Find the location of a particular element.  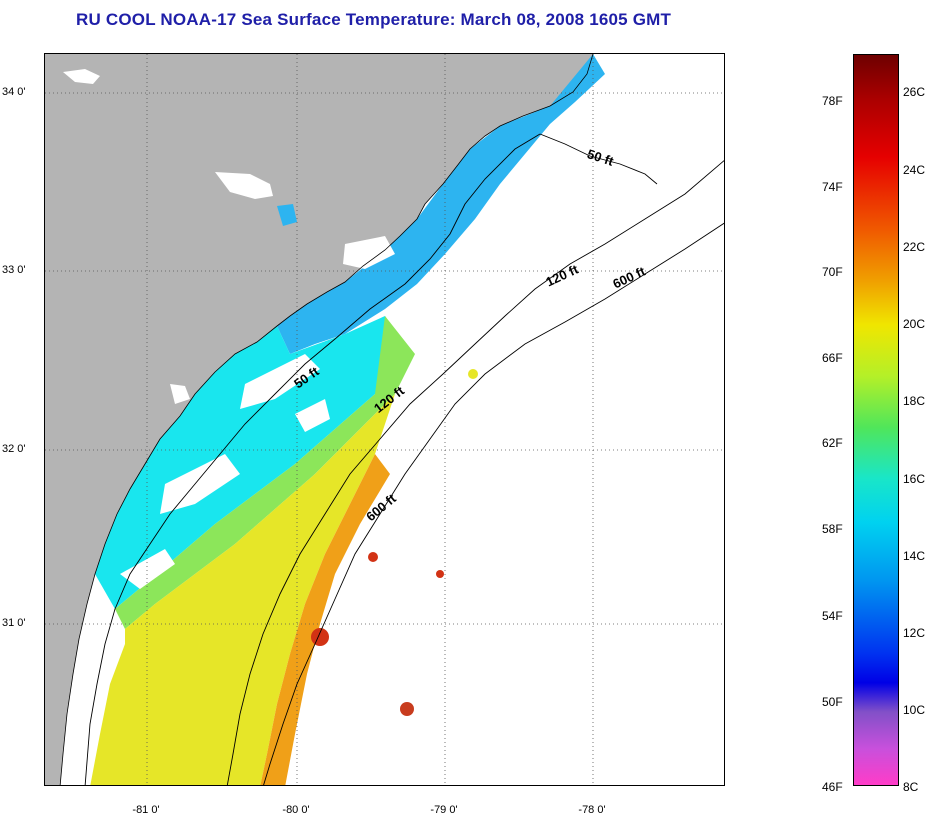

sst-cyan-band is located at coordinates (252, 462).